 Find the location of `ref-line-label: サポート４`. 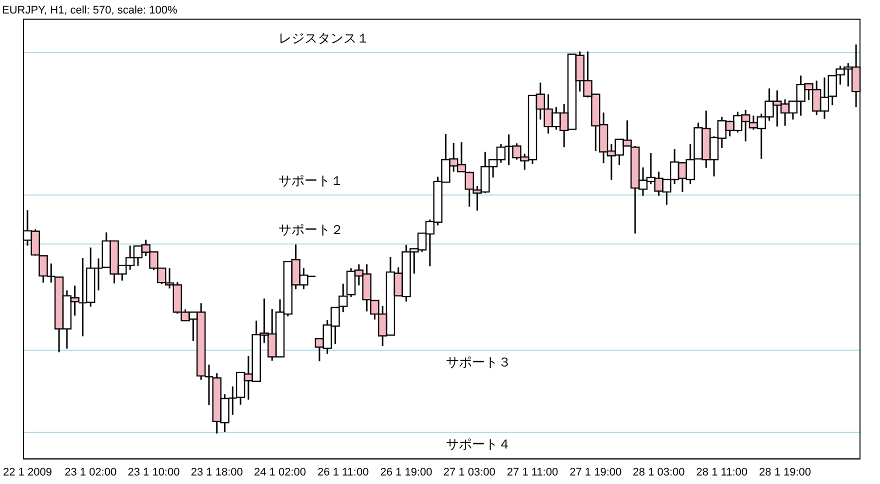

ref-line-label: サポート４ is located at coordinates (478, 444).